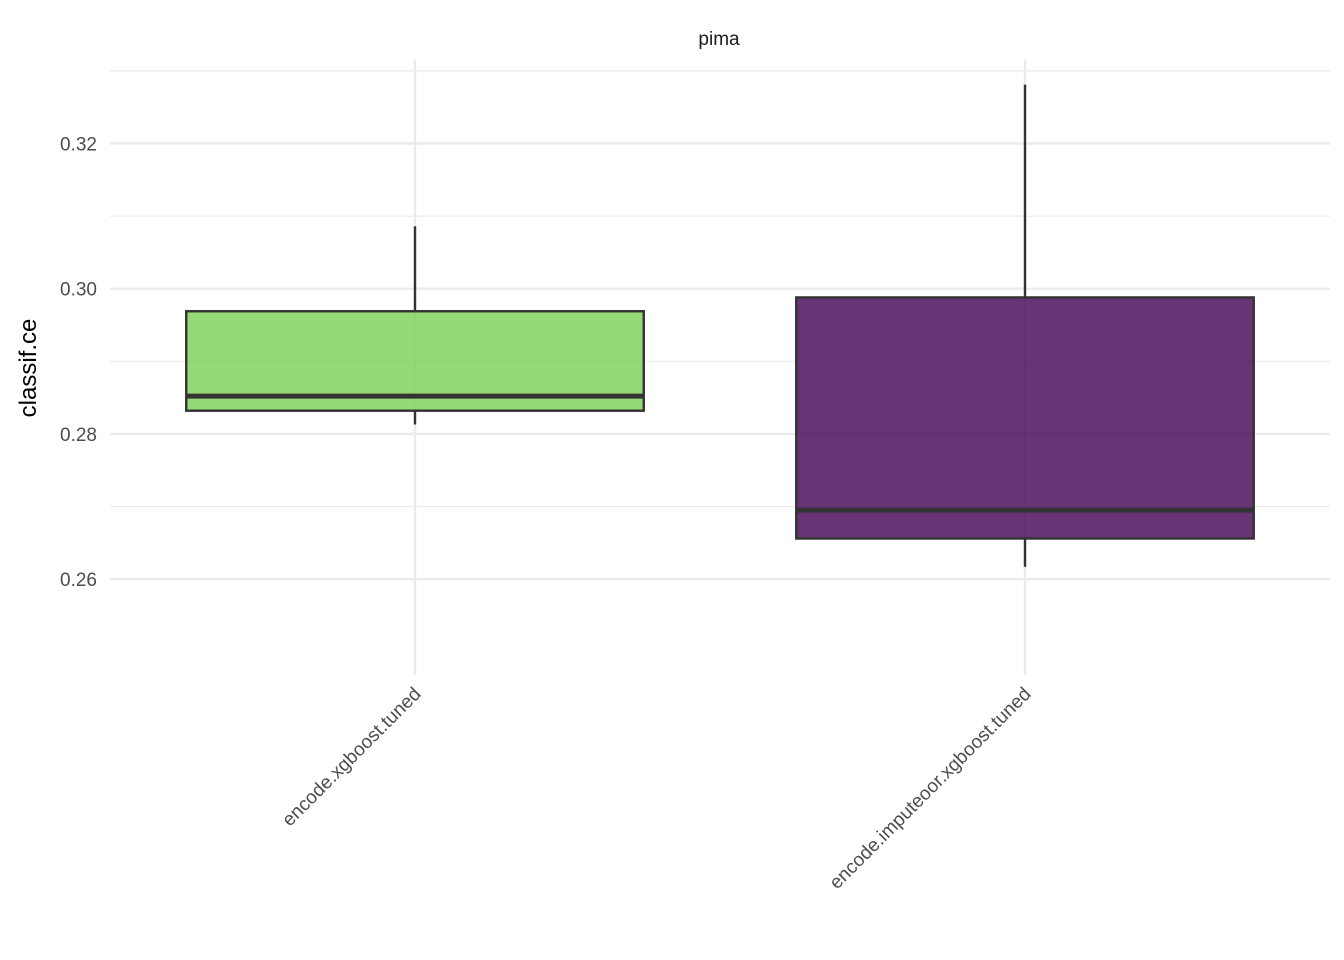 This screenshot has width=1344, height=960. Describe the element at coordinates (719, 39) in the screenshot. I see `facet-title: pima` at that location.